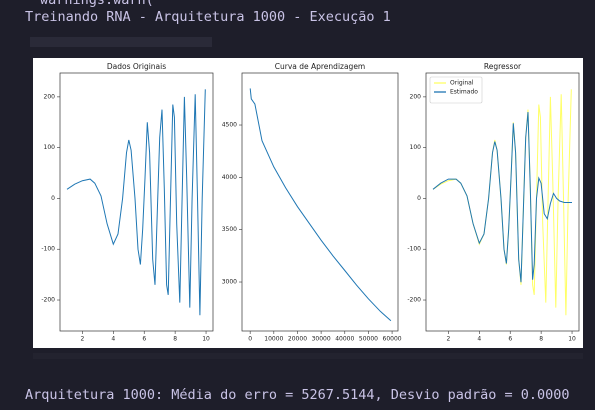  I want to click on axes-title: Regressor, so click(503, 66).